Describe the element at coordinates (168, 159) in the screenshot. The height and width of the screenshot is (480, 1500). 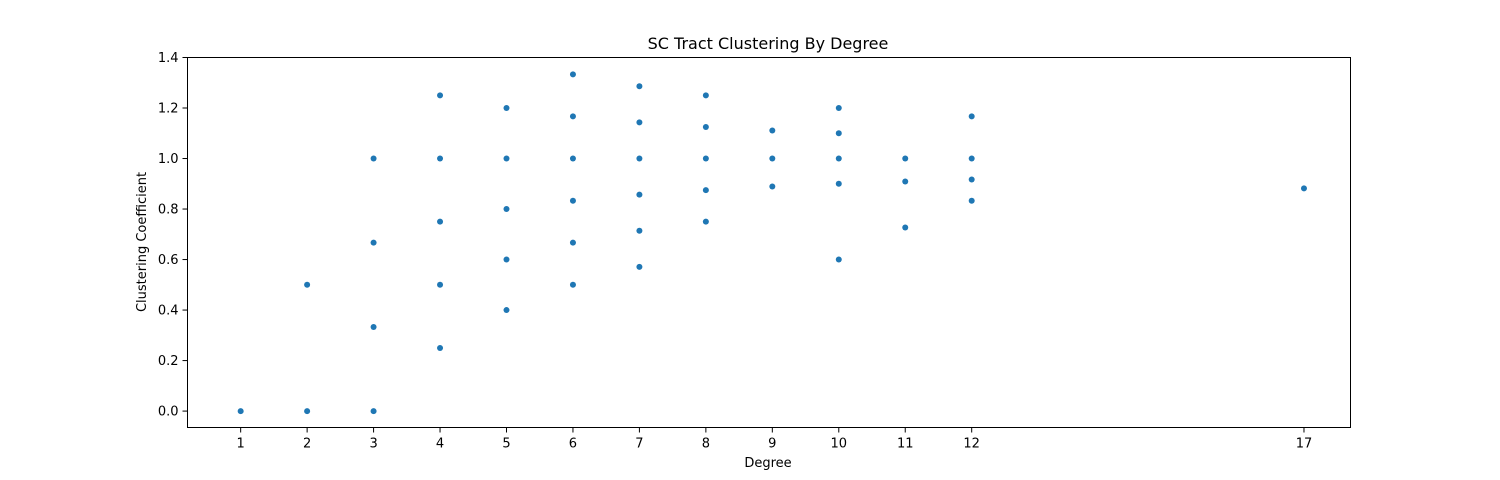
I see `y-tick-label: 1.0` at that location.